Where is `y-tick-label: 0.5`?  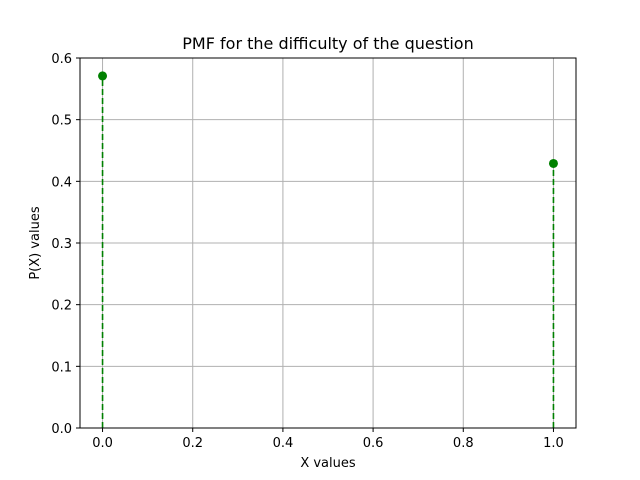
y-tick-label: 0.5 is located at coordinates (61, 121).